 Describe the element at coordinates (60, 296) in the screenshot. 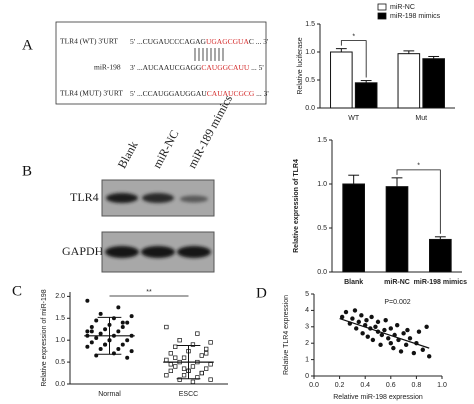

I see `y-tick-label: 2.0` at that location.